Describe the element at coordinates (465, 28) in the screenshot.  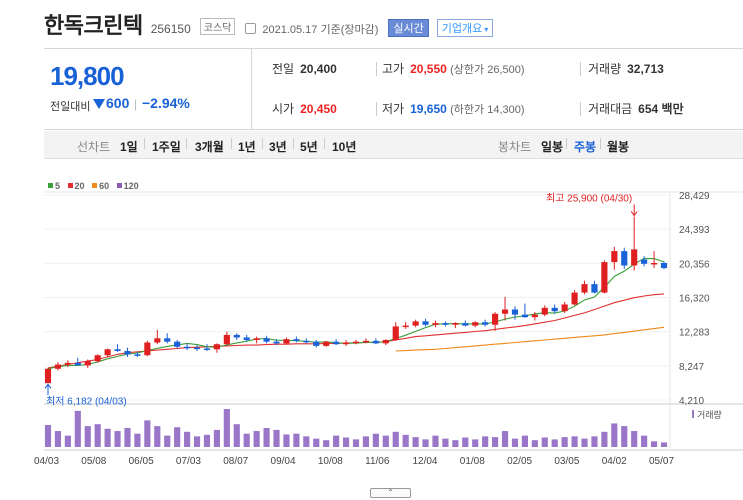
I see `company-info-button: 기업개요 ▾` at that location.